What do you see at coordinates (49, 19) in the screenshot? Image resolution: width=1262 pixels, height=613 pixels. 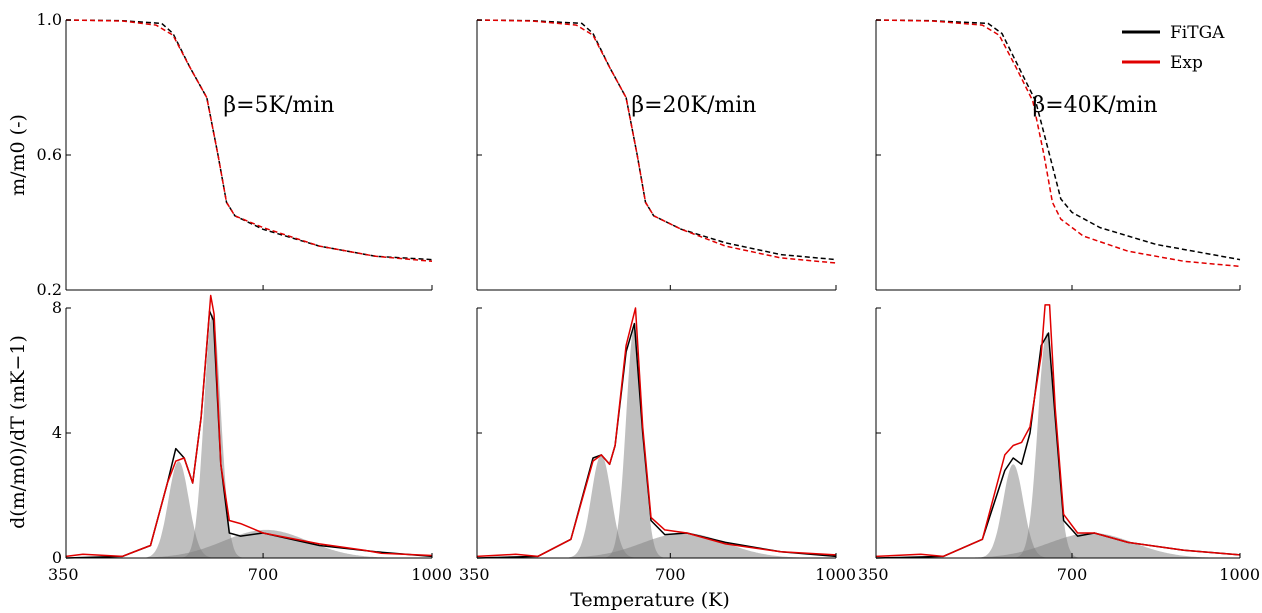 I see `y-tick-label: 1.0` at bounding box center [49, 19].